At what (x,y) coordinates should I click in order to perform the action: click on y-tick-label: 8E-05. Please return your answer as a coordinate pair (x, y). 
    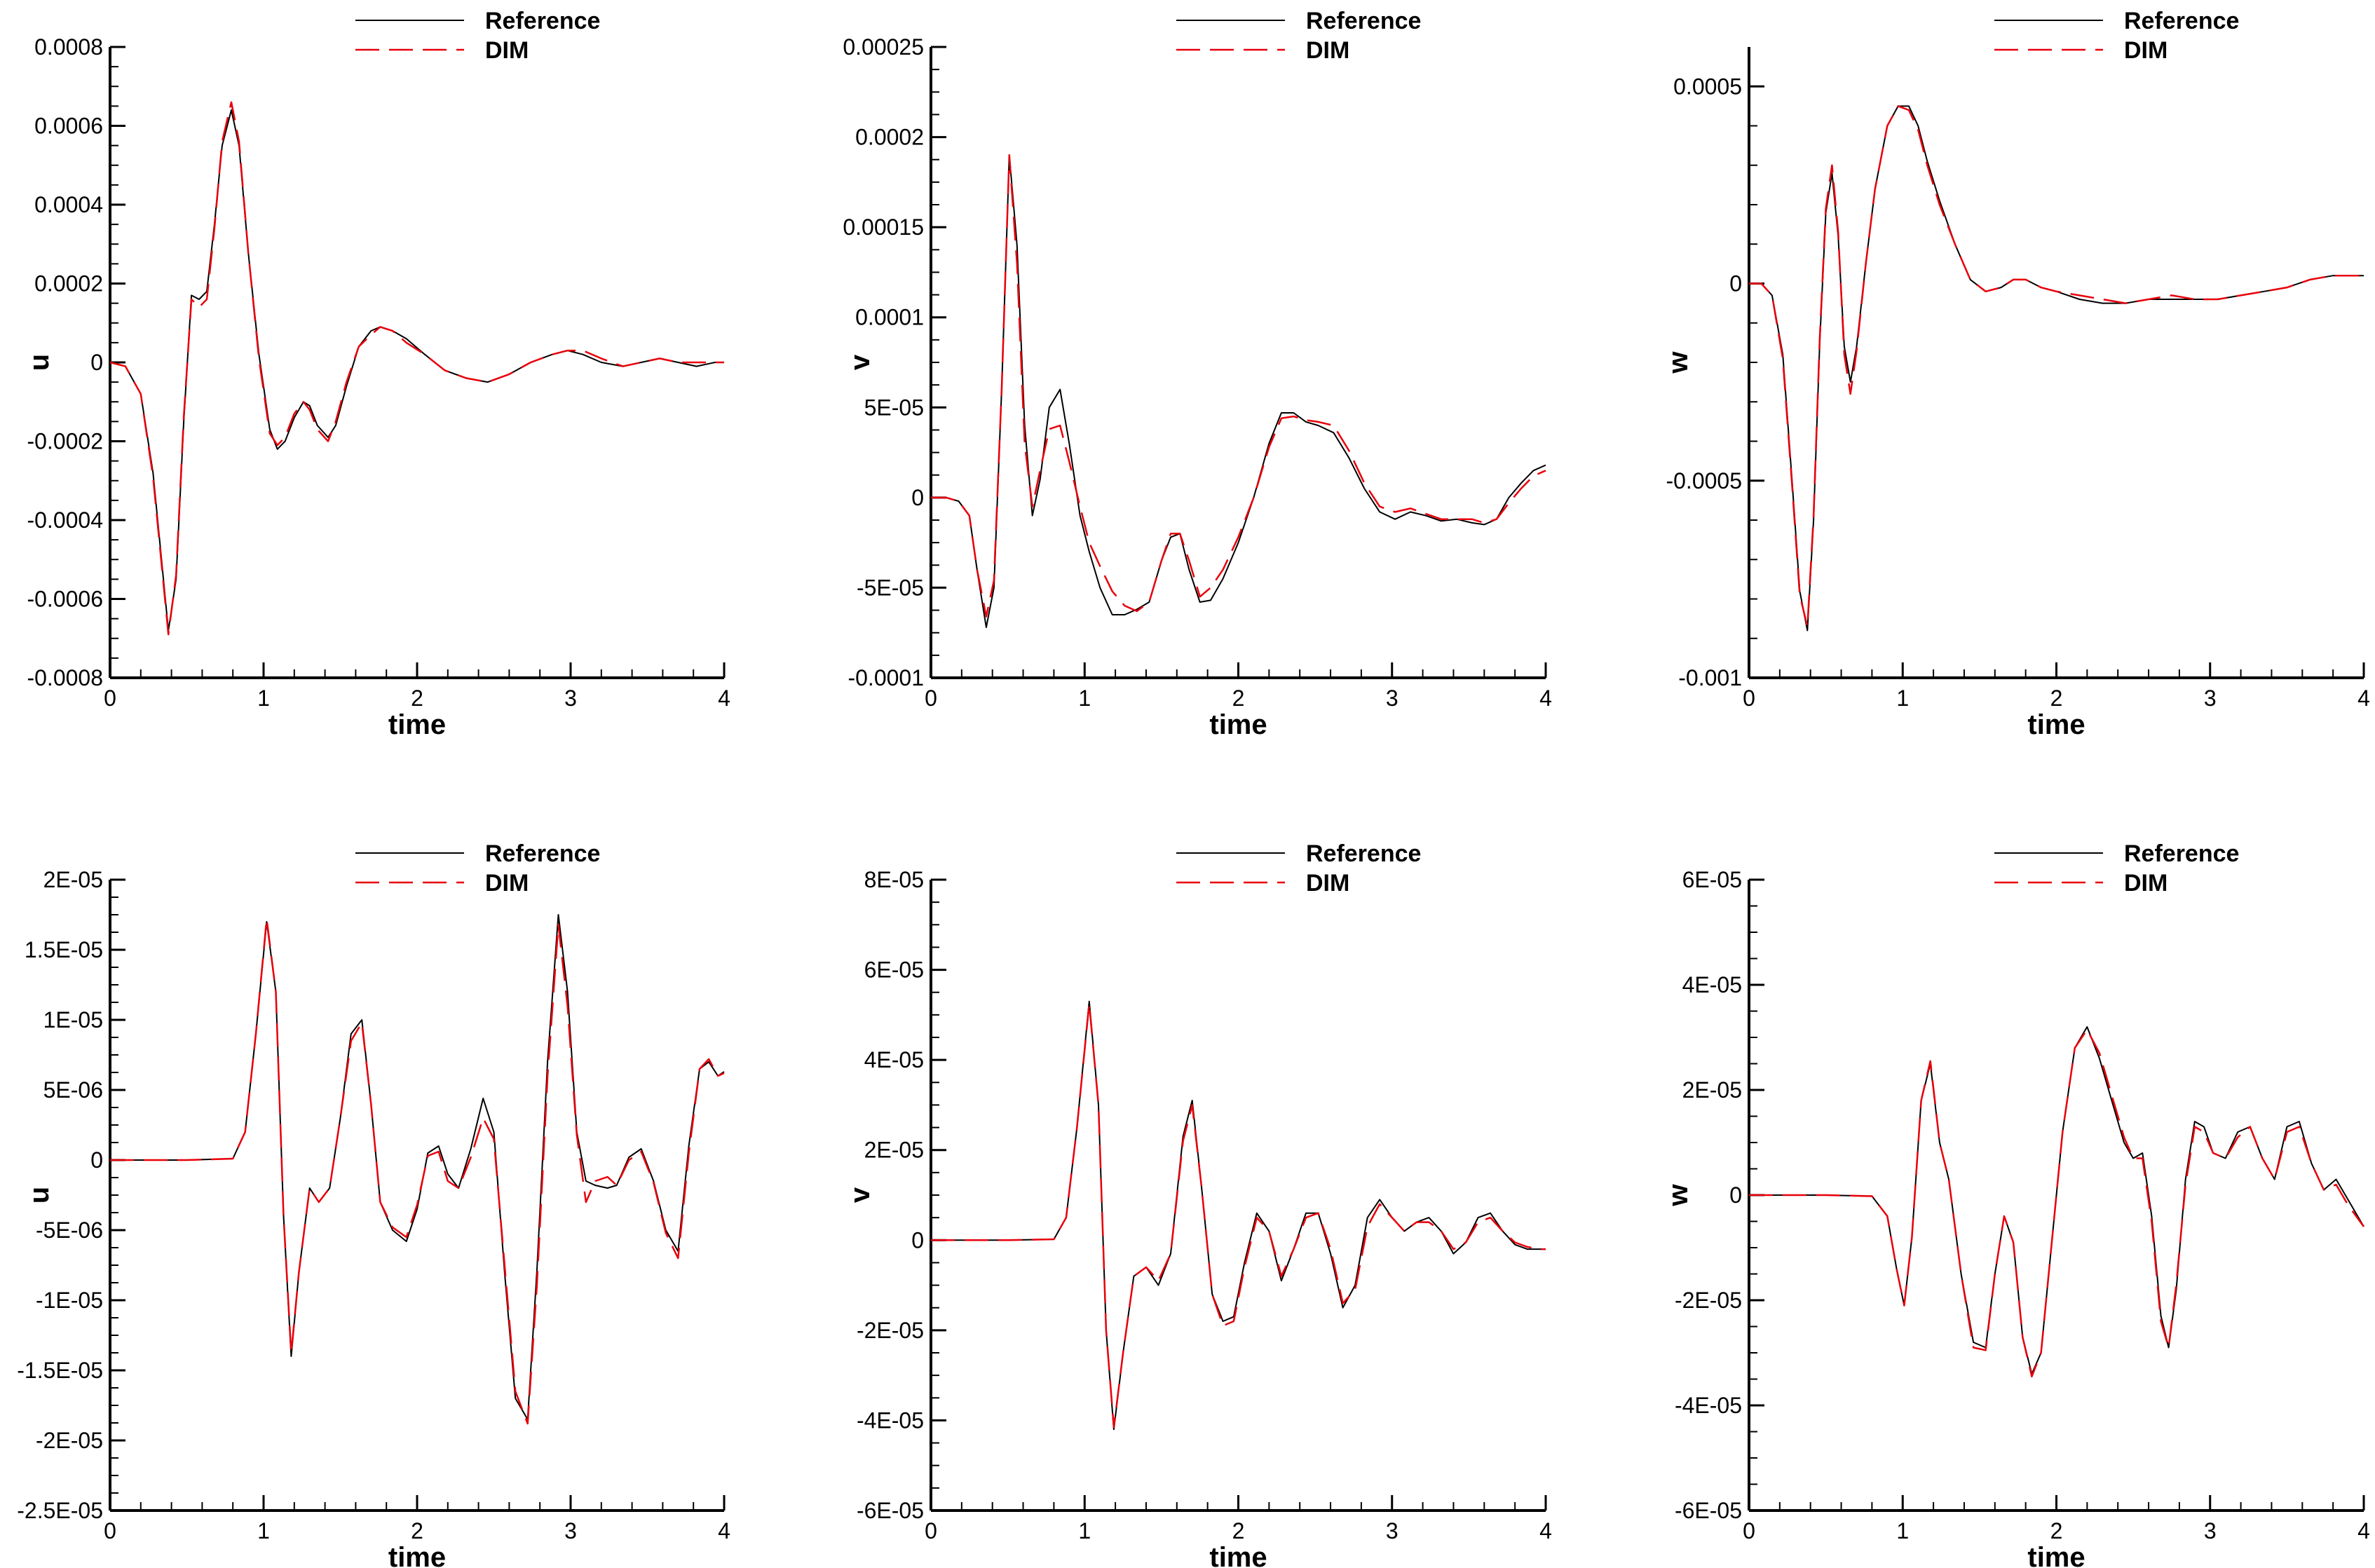
    Looking at the image, I should click on (894, 879).